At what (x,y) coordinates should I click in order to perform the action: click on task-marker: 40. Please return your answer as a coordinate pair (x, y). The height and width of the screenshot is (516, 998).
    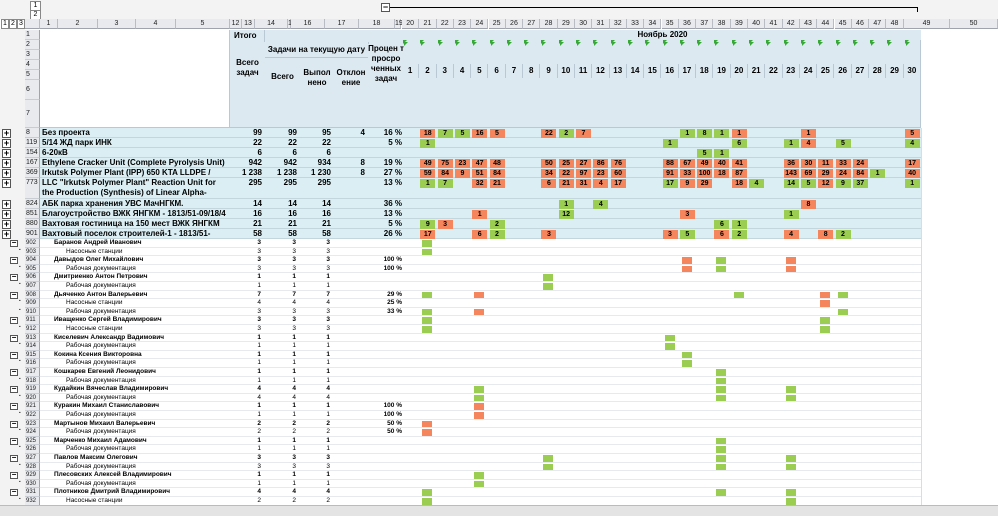
    Looking at the image, I should click on (912, 173).